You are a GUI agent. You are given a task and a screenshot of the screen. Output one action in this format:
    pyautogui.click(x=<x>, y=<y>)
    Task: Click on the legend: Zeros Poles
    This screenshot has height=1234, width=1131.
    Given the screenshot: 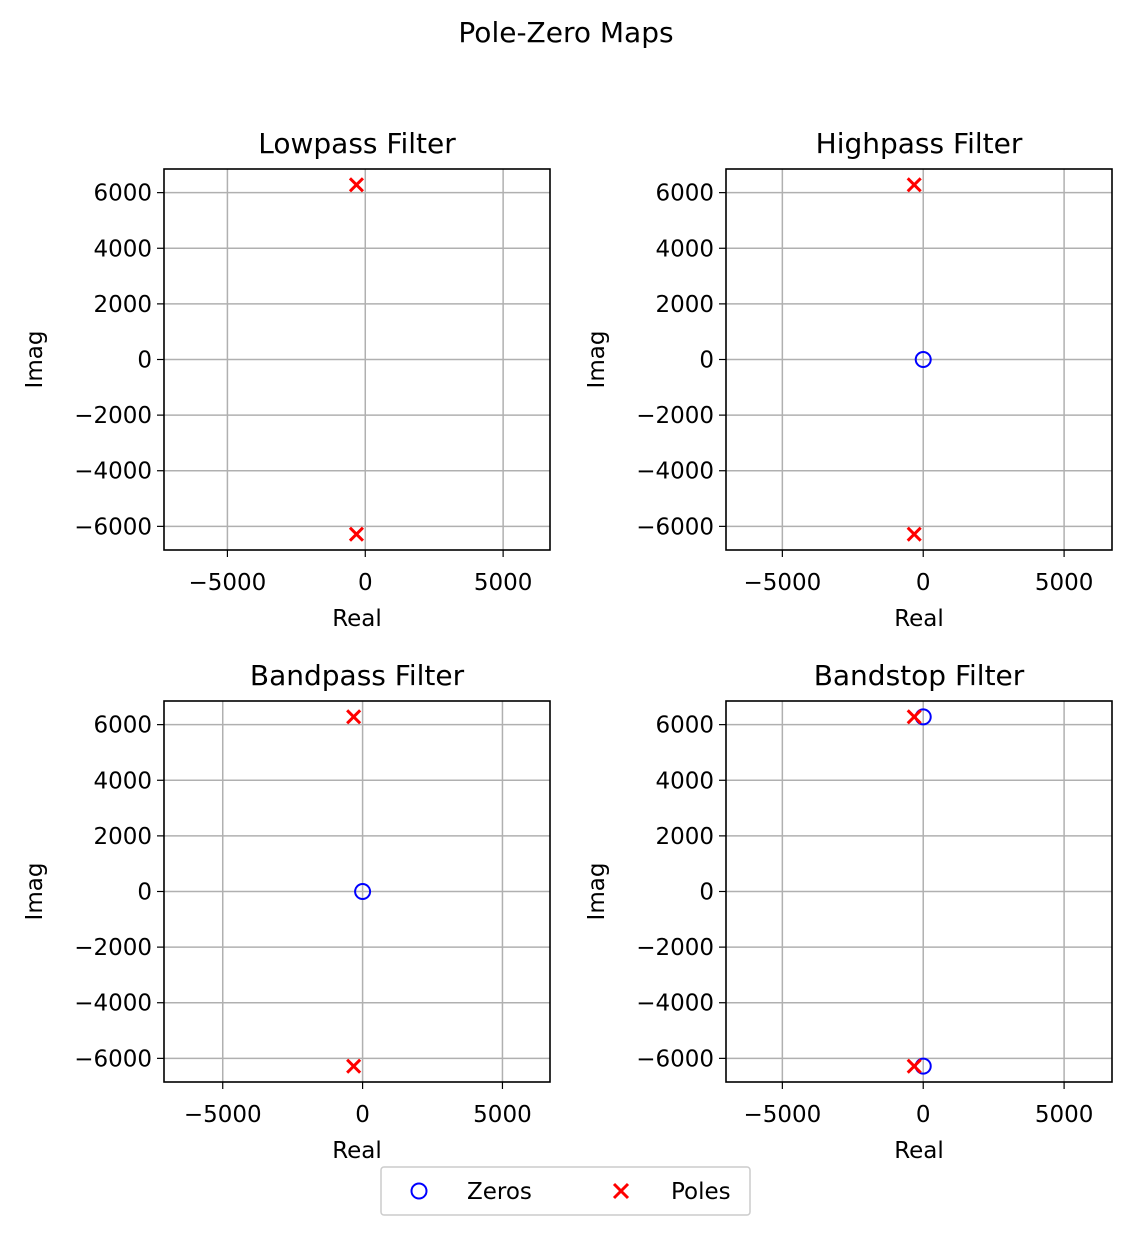 What is the action you would take?
    pyautogui.click(x=565, y=1191)
    